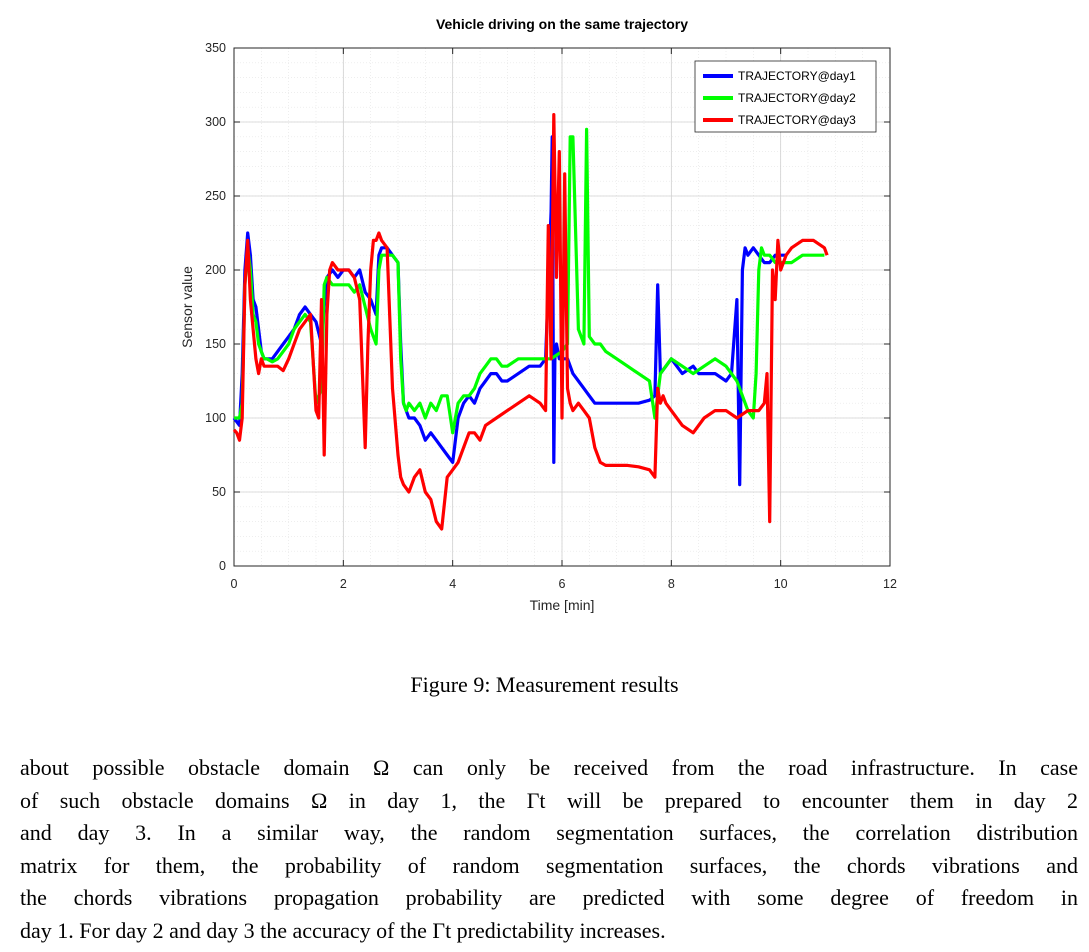 The image size is (1089, 952). Describe the element at coordinates (452, 584) in the screenshot. I see `x-tick-label: 4` at that location.